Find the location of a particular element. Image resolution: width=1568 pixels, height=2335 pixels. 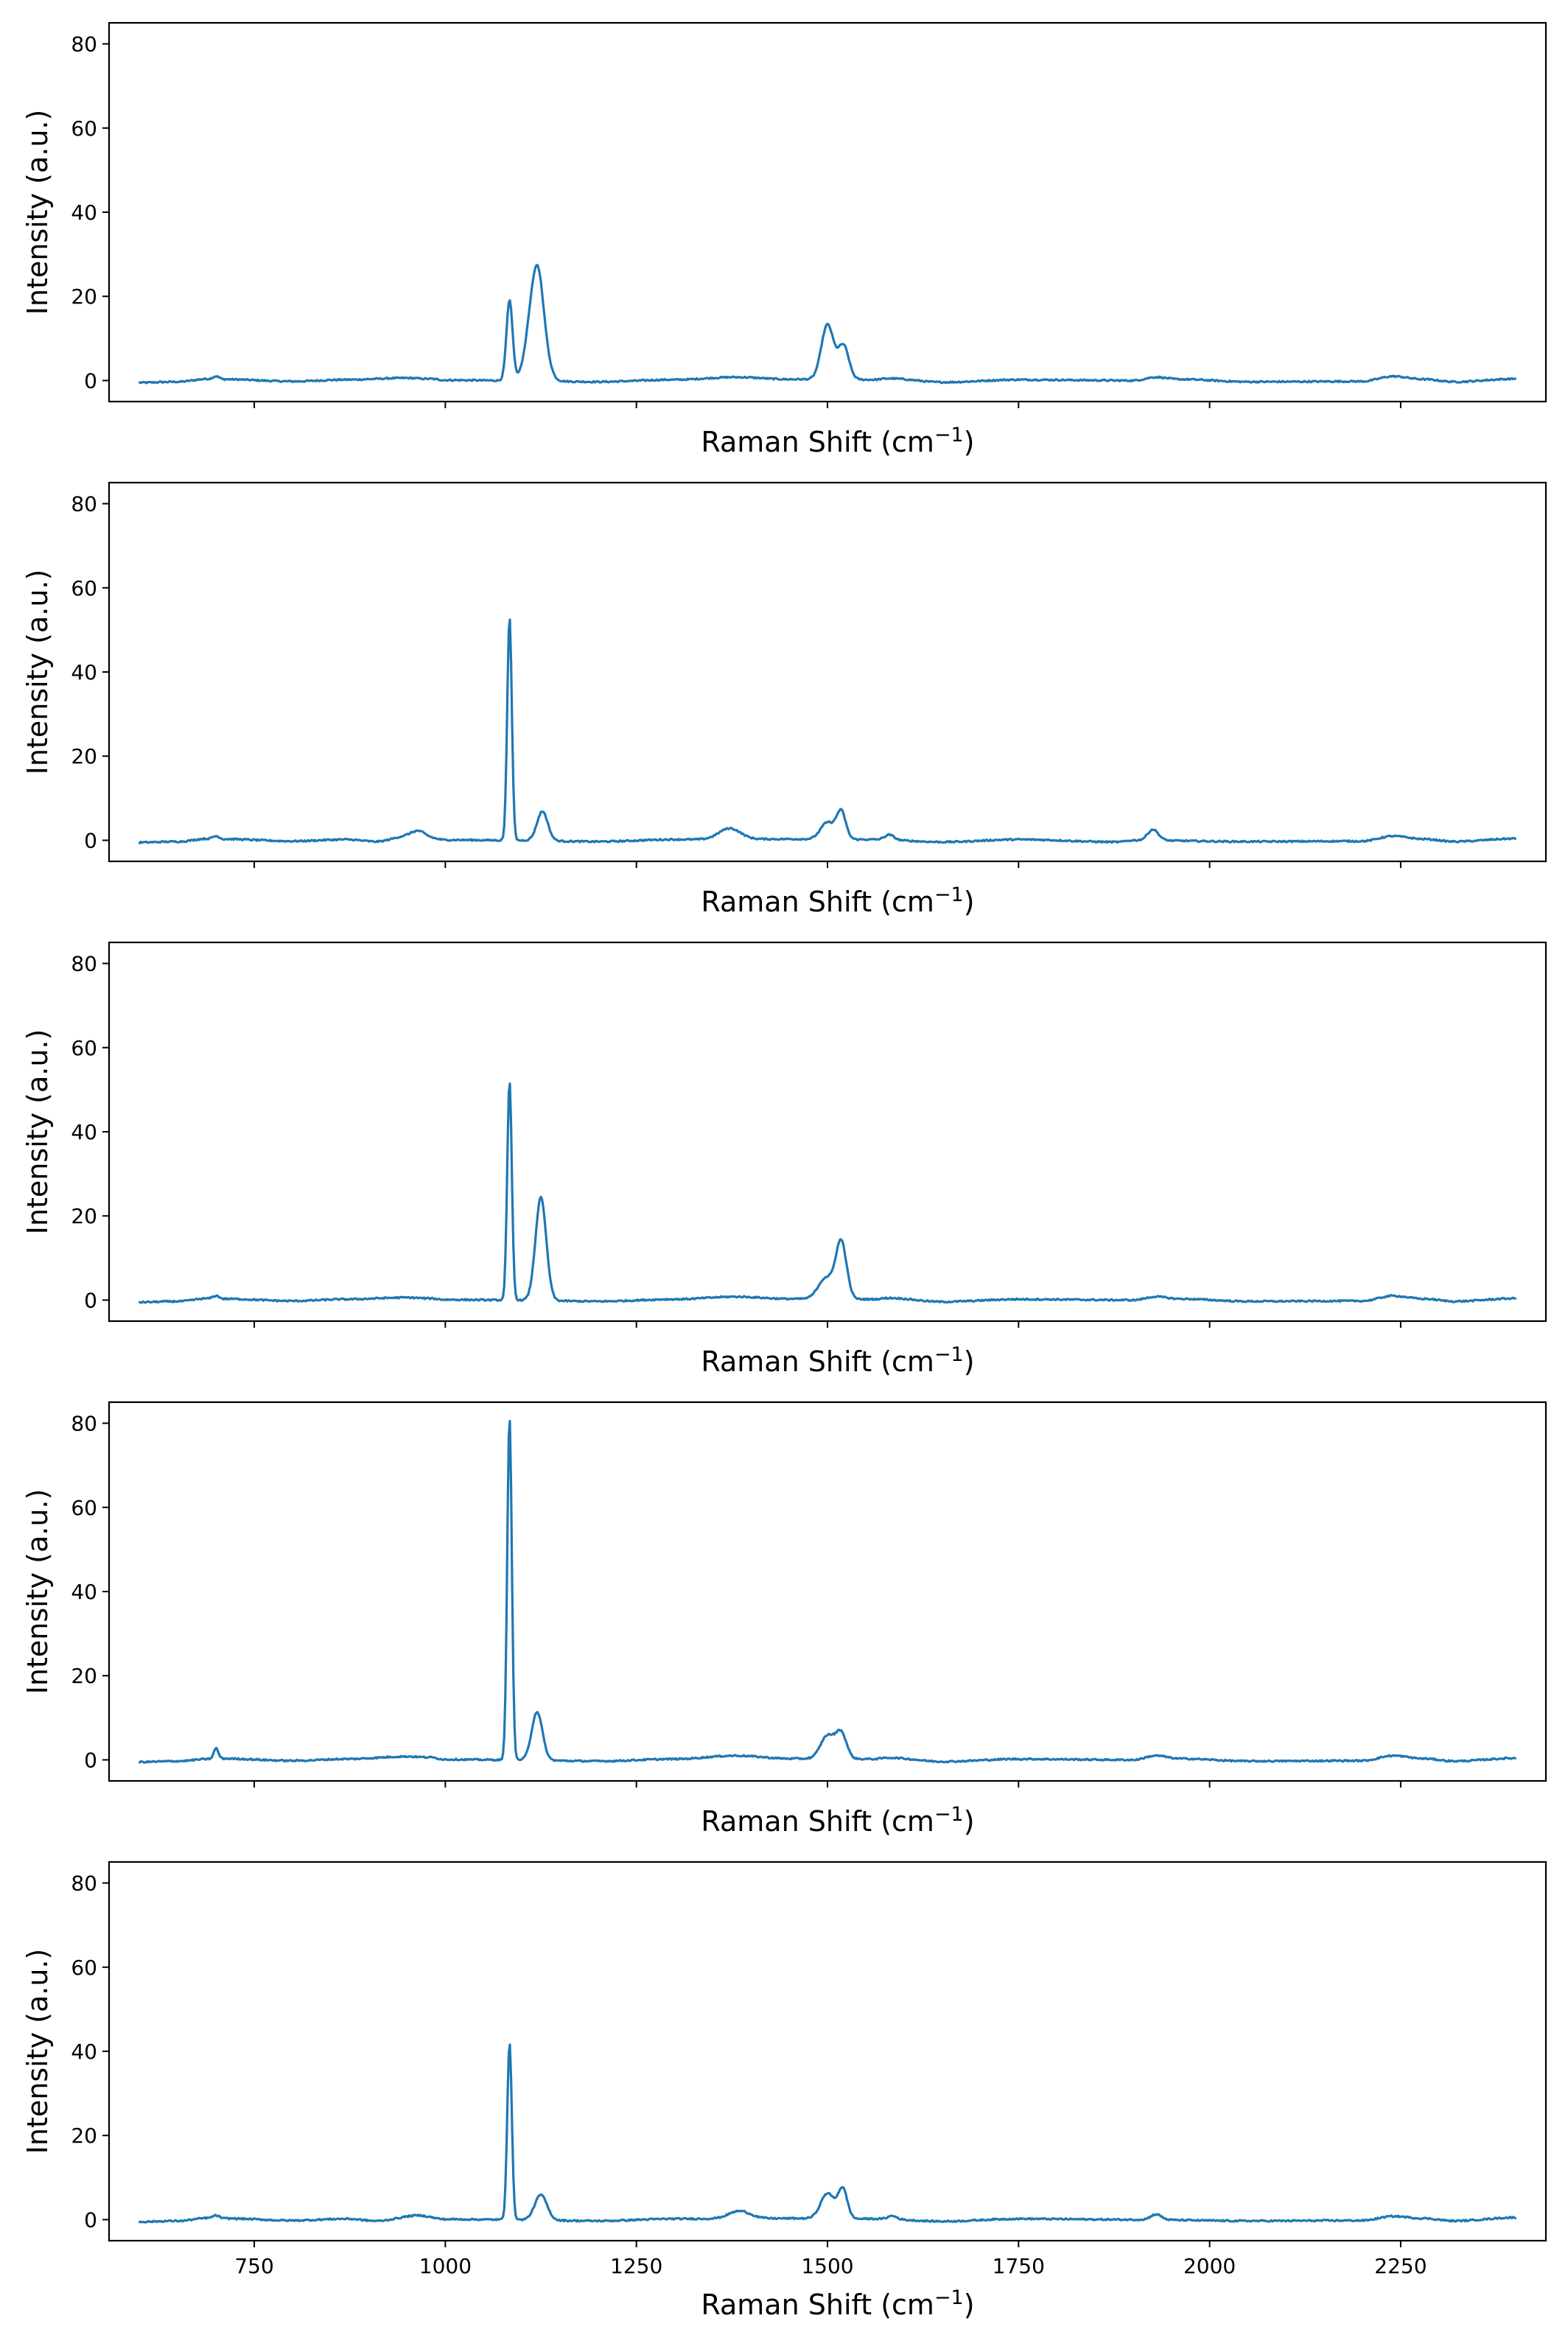

x-tick-label: 2250 is located at coordinates (1400, 2266).